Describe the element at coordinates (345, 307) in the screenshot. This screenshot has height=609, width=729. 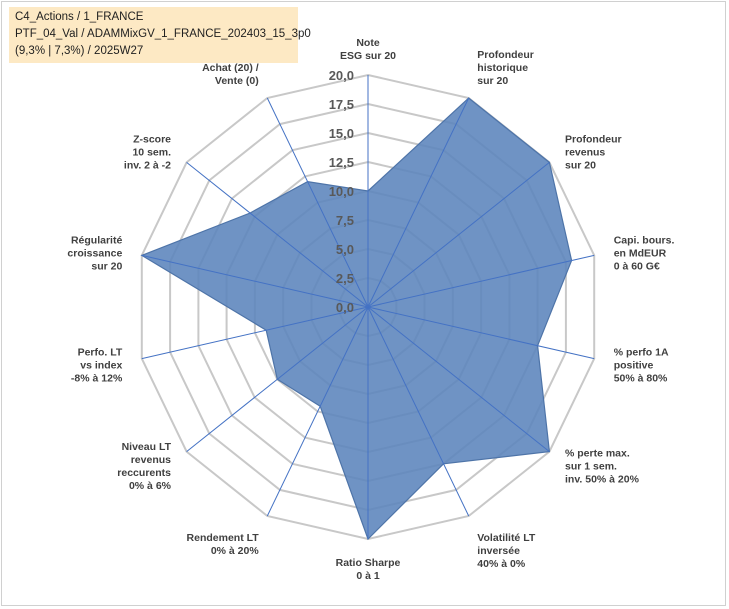
I see `tick-label: 0,0` at that location.